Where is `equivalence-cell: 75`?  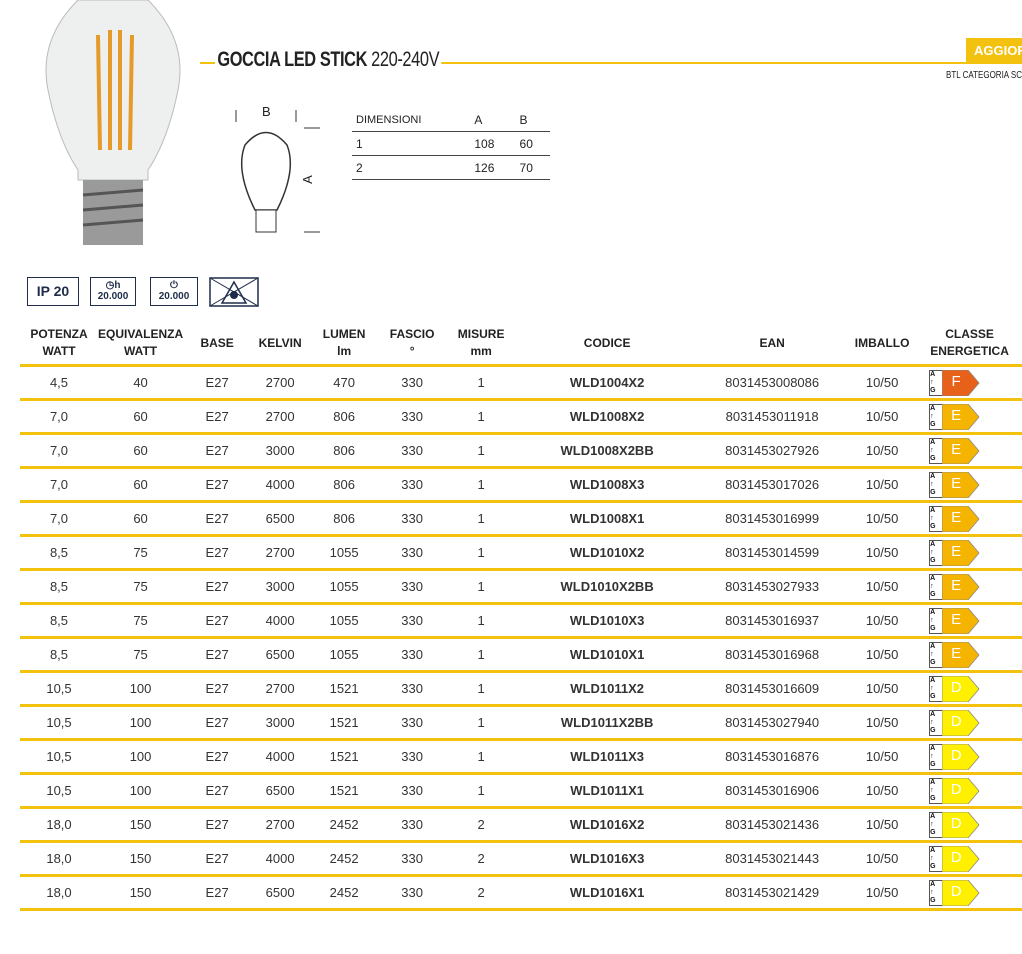
equivalence-cell: 75 is located at coordinates (141, 587).